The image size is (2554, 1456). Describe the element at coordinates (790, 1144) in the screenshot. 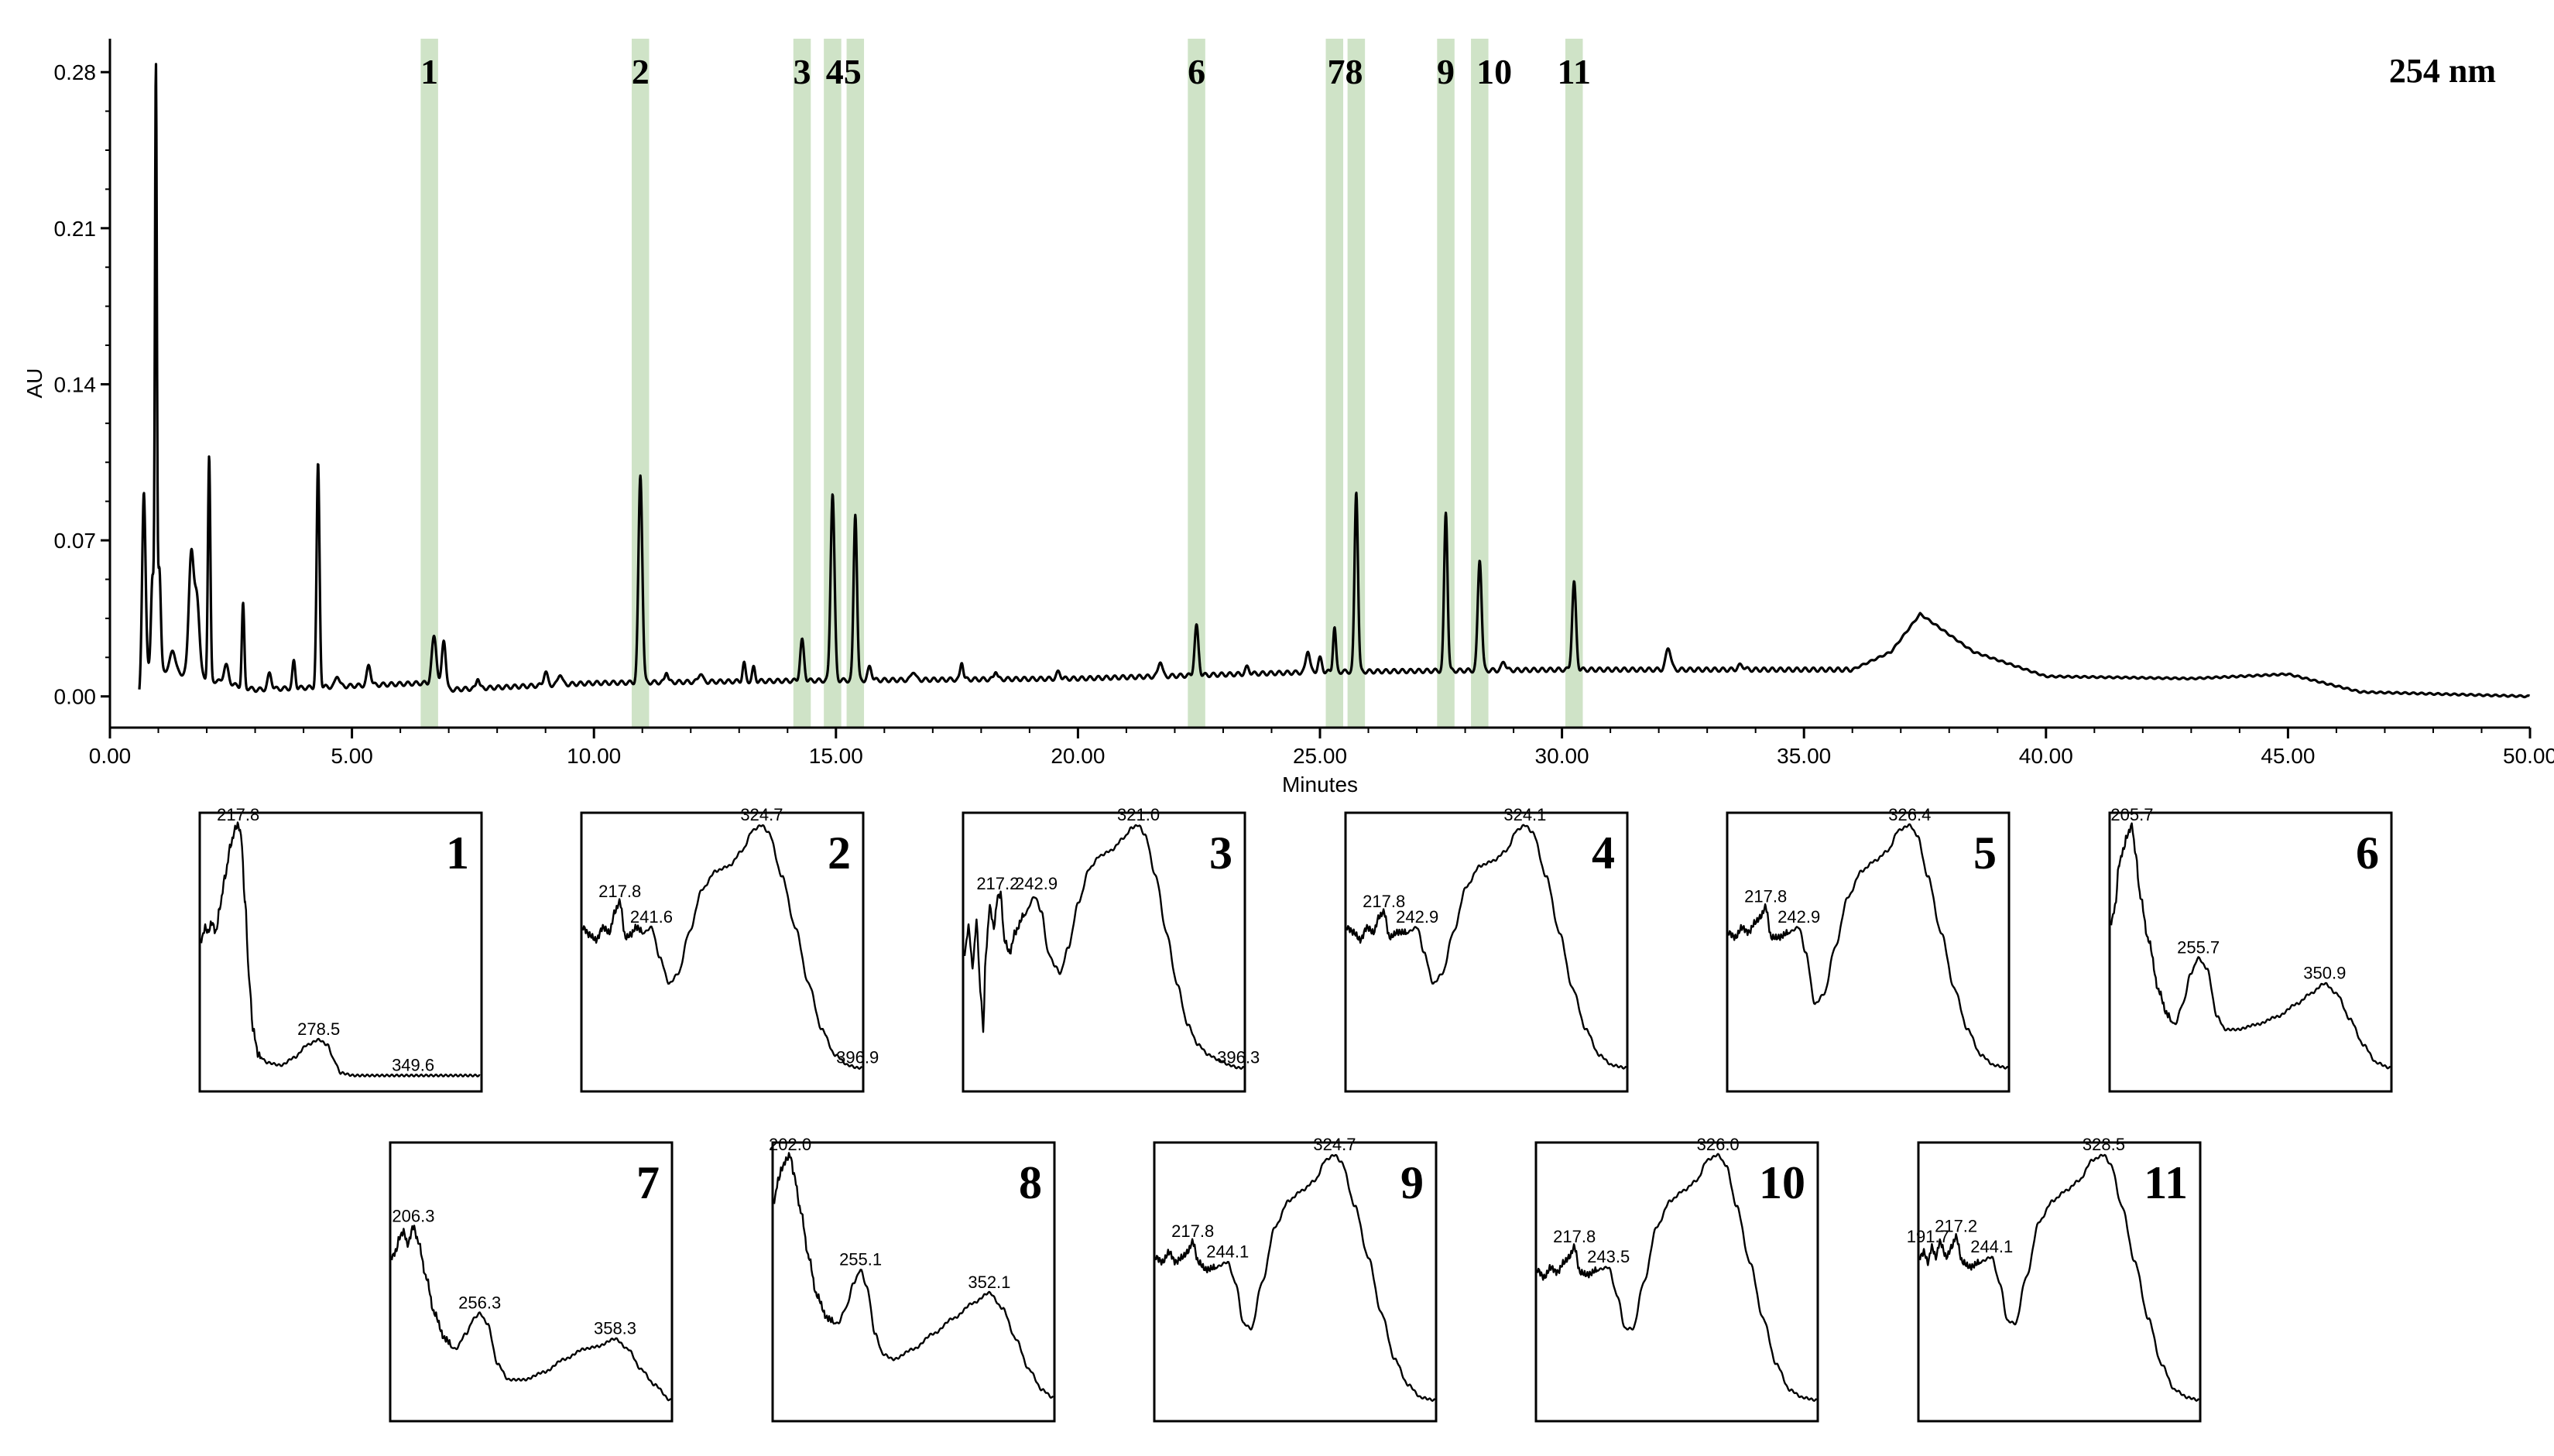

I see `spectrum-peak-label: 202.0` at that location.